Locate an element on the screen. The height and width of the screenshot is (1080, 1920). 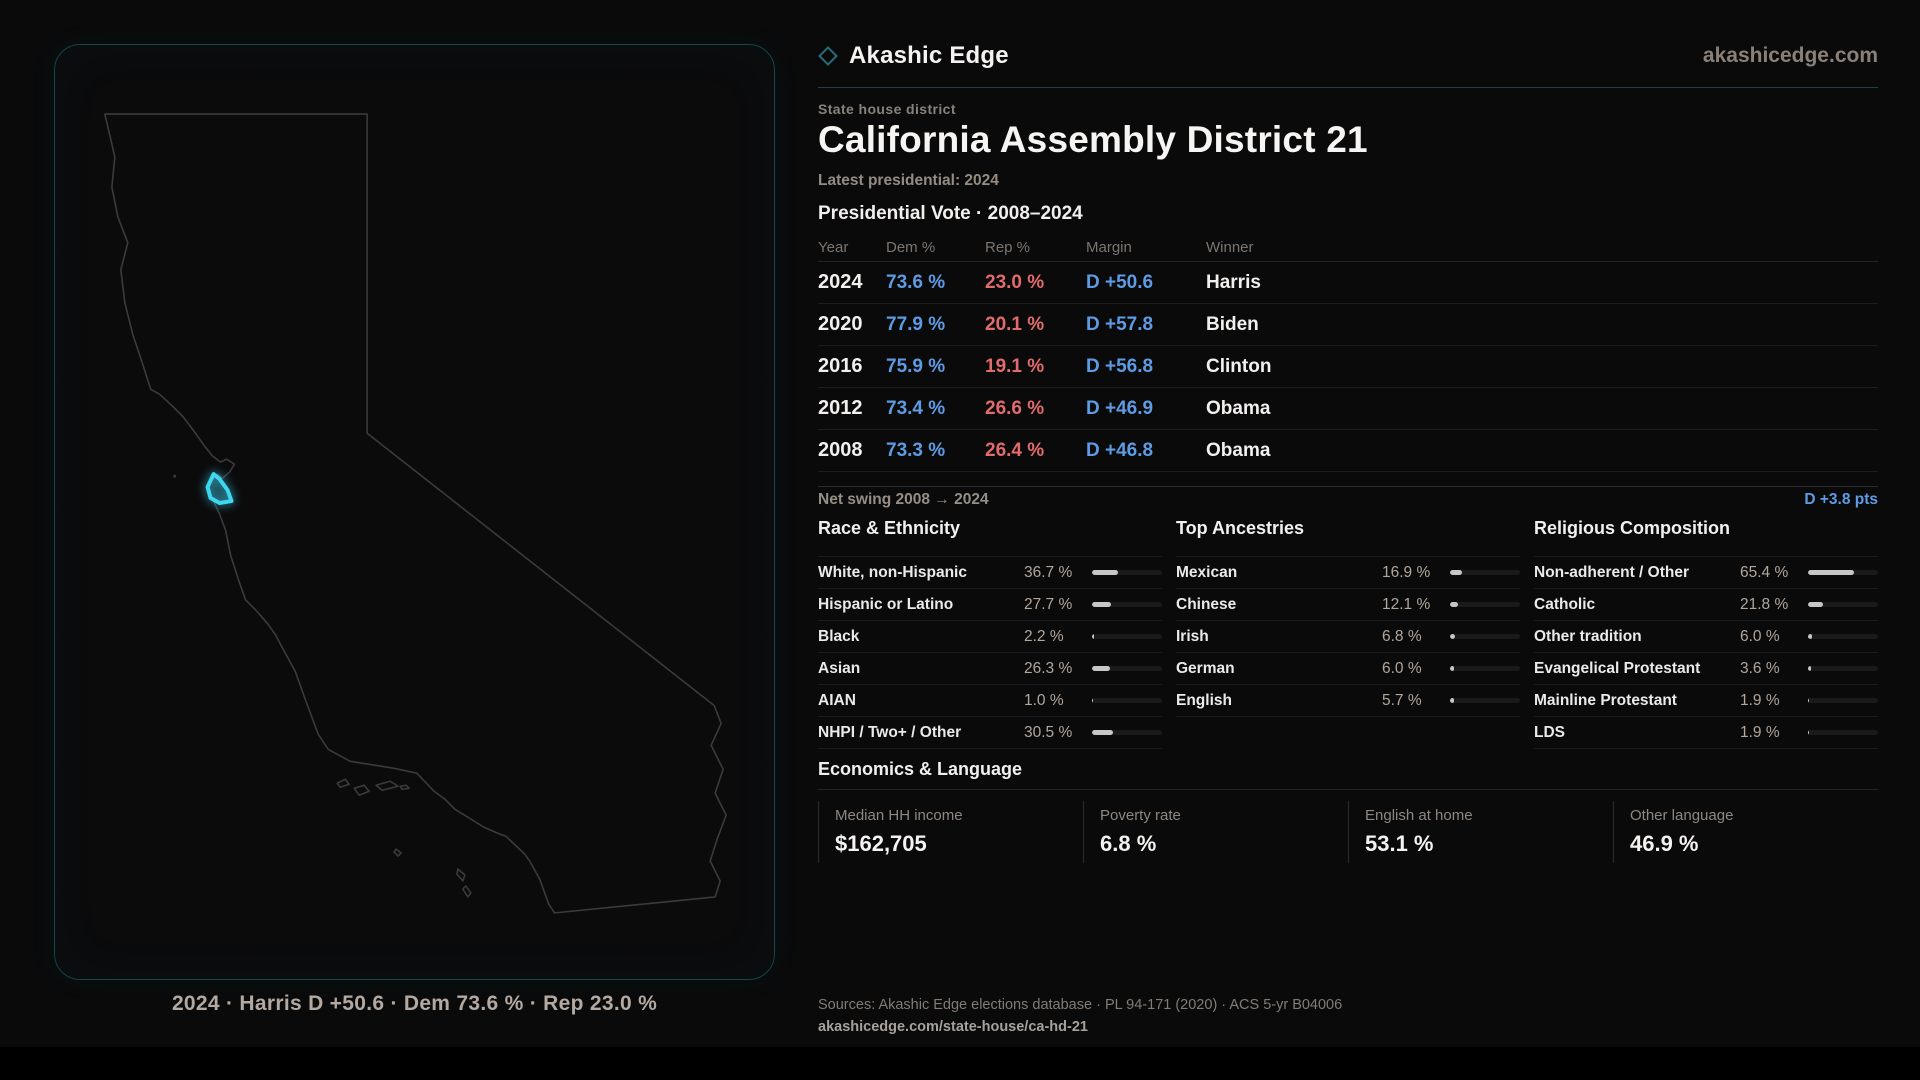
vote-cell-winner: Clinton is located at coordinates (1239, 366).